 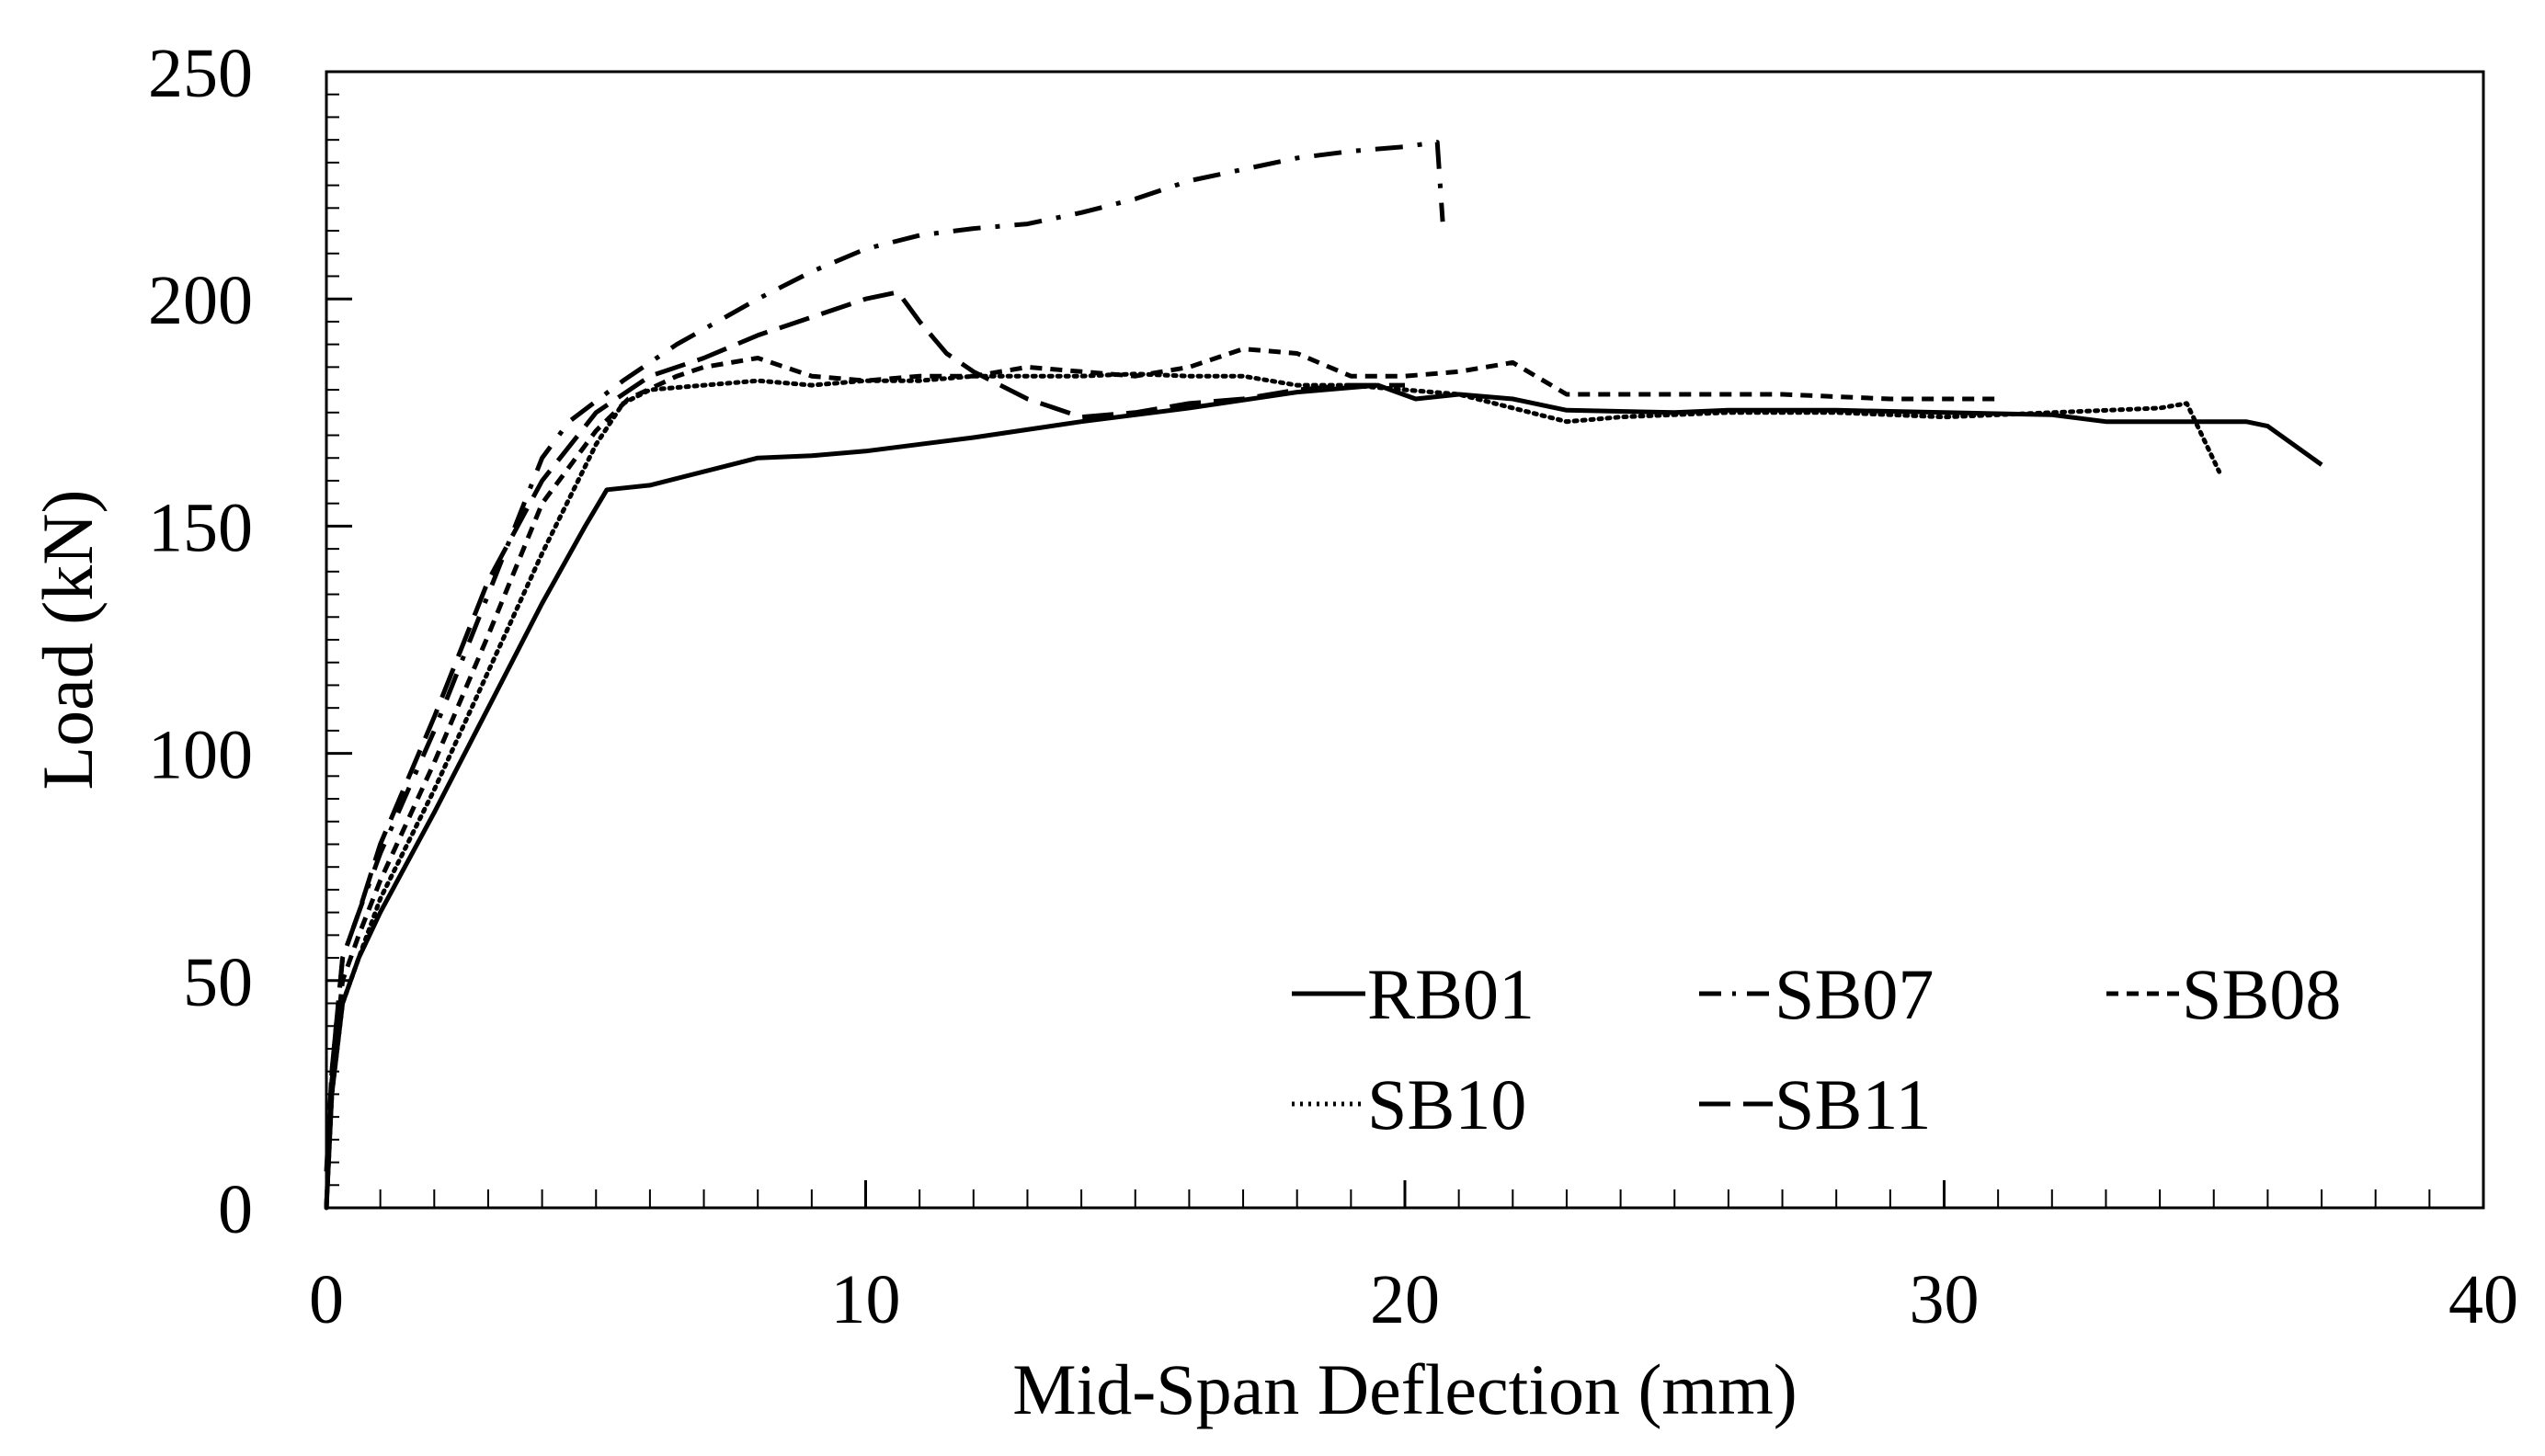 I want to click on y-tick-label: 250, so click(x=200, y=73).